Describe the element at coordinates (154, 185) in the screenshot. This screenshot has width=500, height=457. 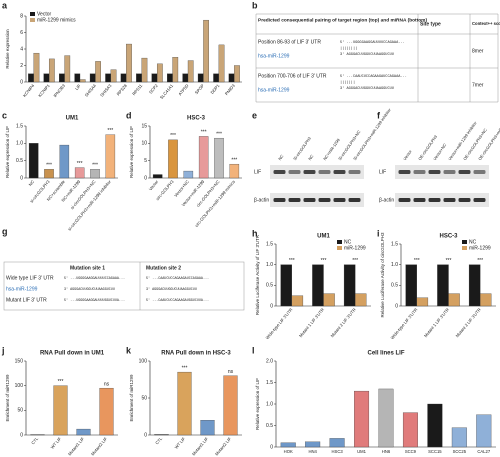
I see `x-tick-label: Vector` at that location.